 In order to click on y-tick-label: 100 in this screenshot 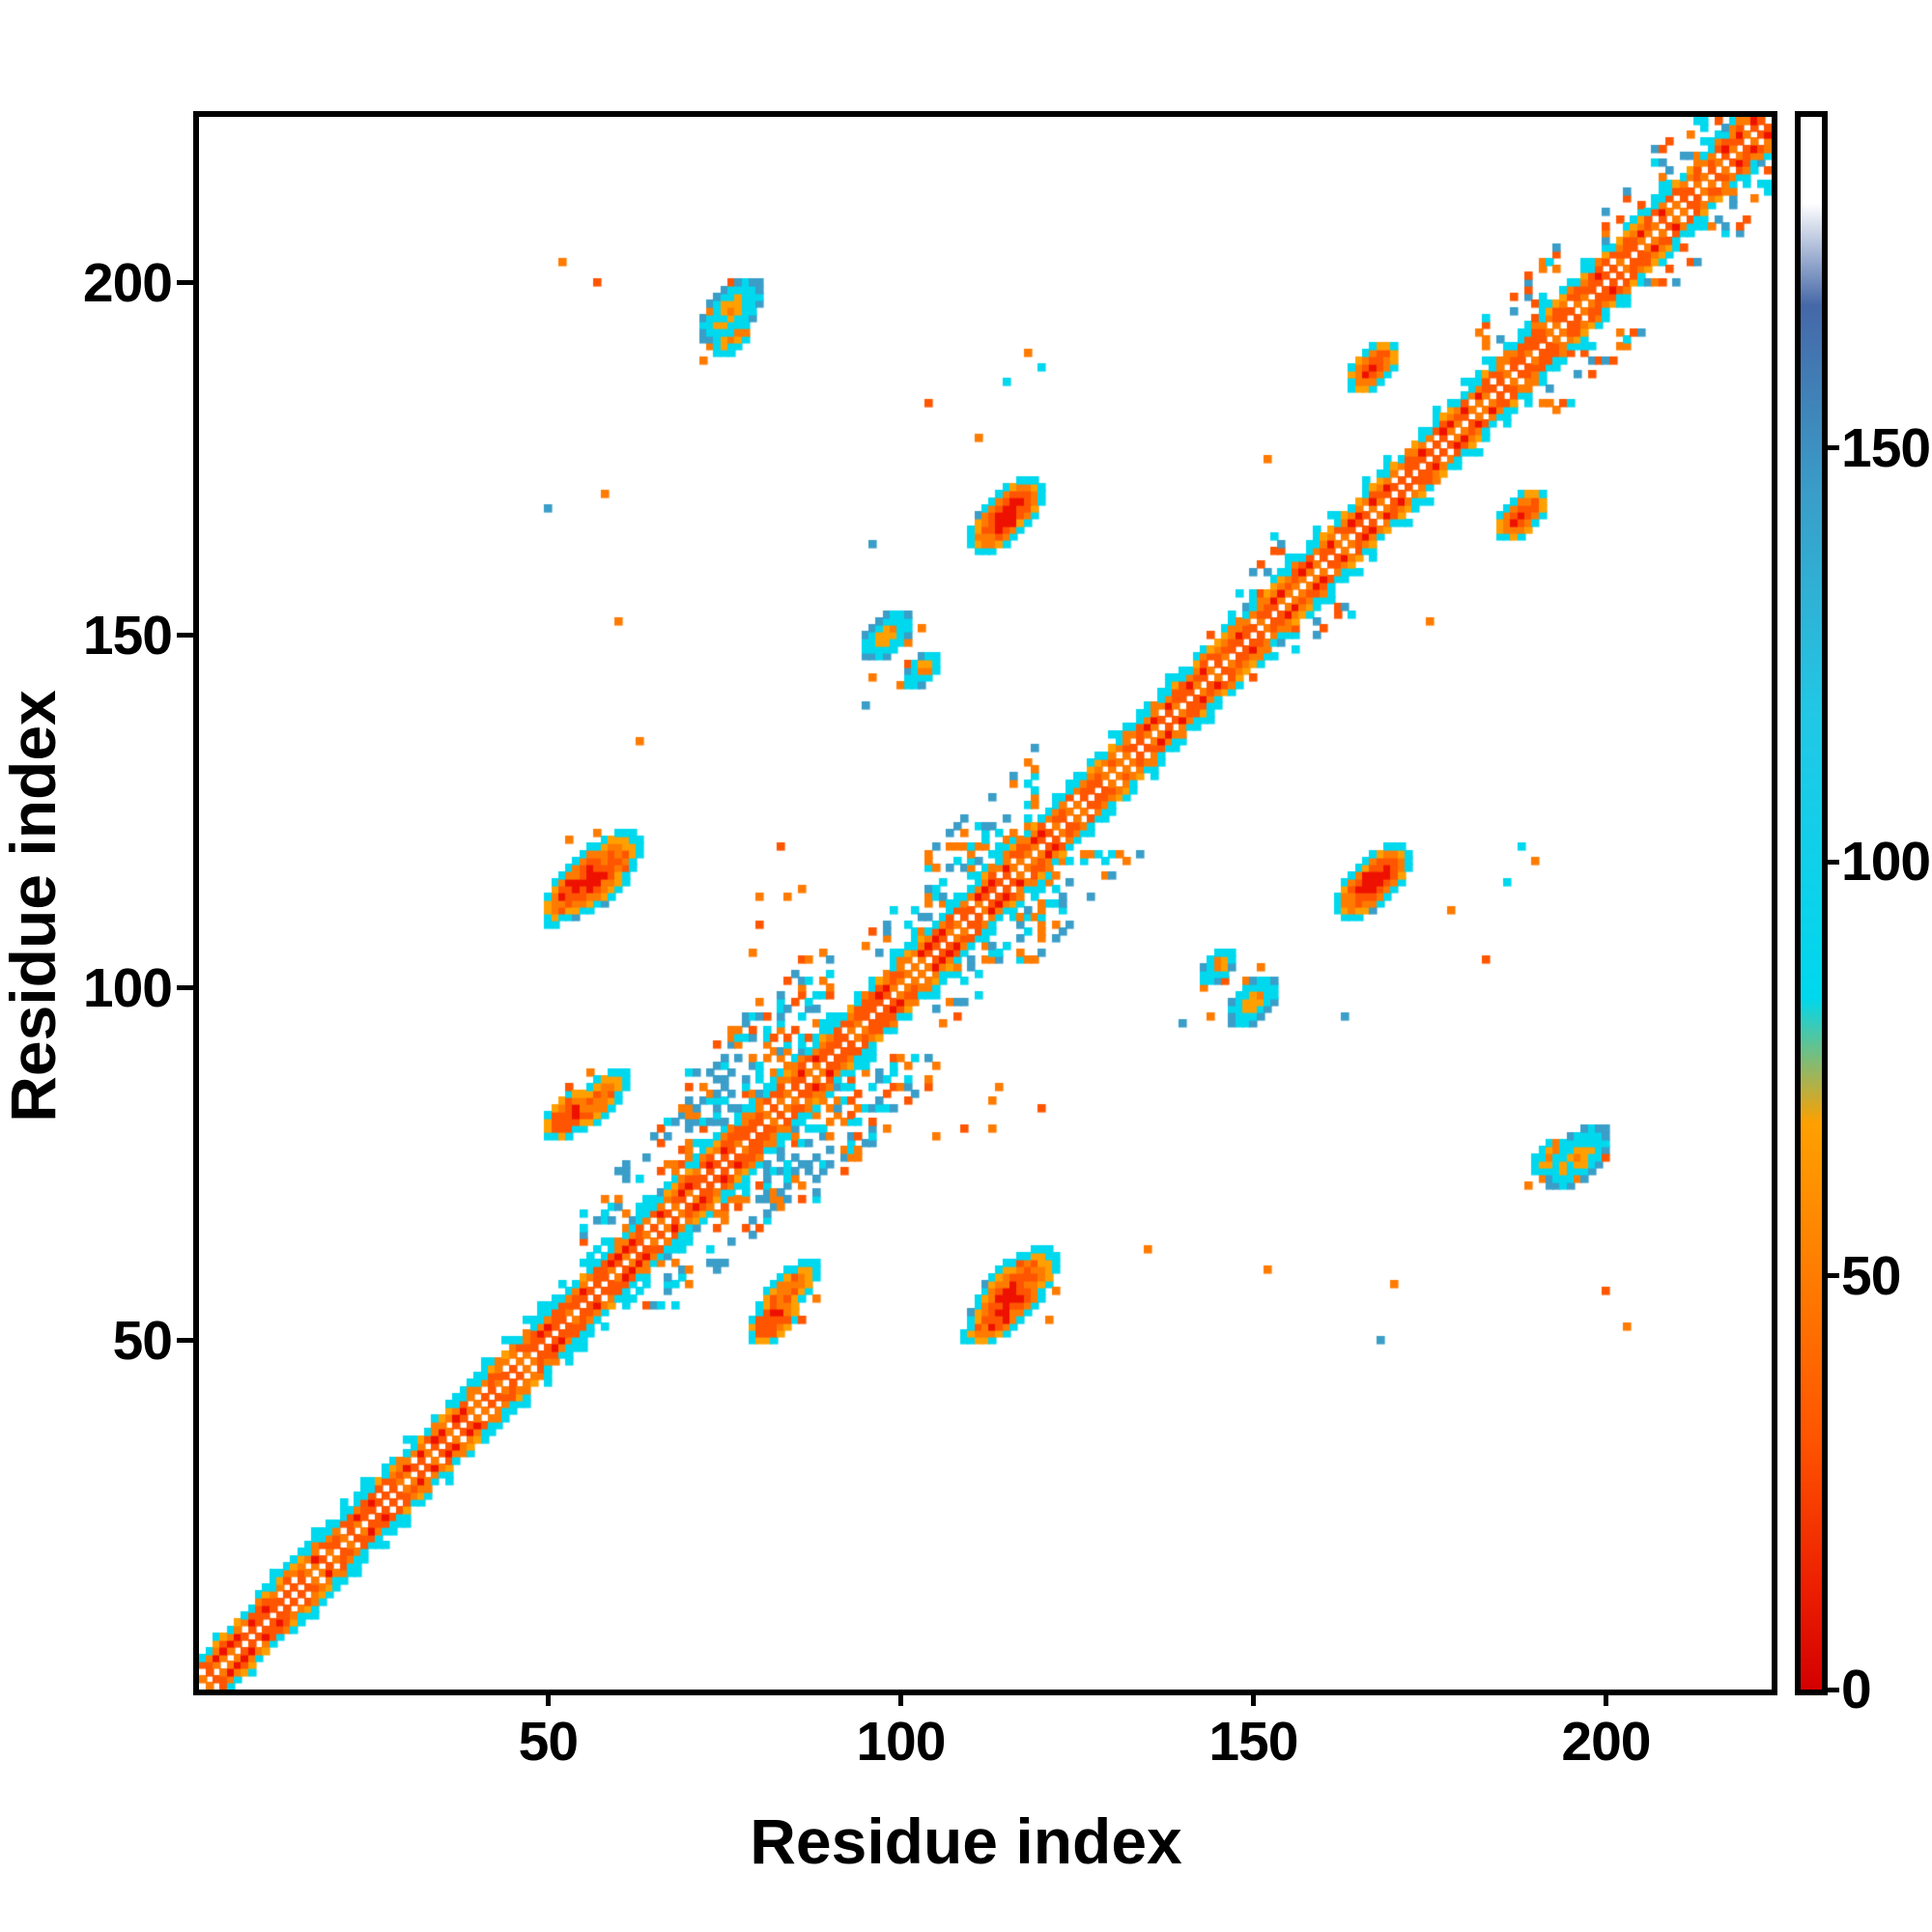, I will do `click(127, 987)`.